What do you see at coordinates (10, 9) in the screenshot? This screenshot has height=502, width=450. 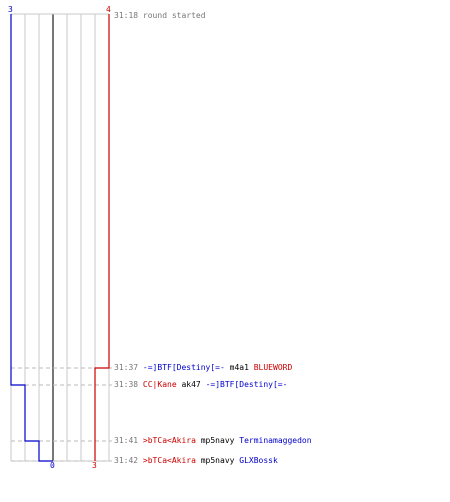 I see `blue-start-count: 3` at bounding box center [10, 9].